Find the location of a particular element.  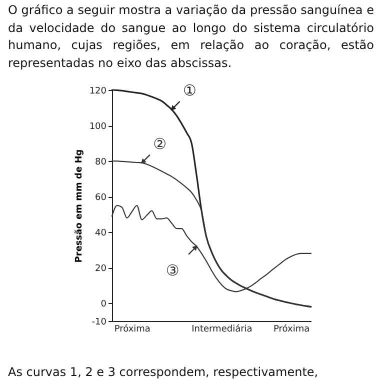

y-tick-label: 60 is located at coordinates (101, 198).